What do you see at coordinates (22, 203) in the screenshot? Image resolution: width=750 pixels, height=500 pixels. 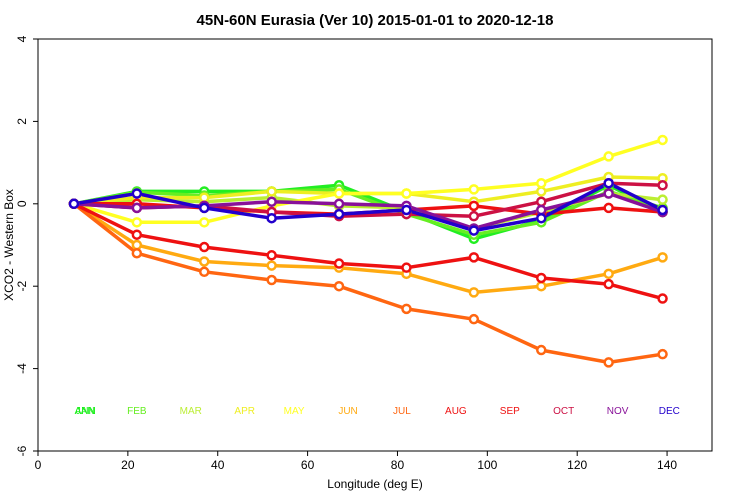 I see `y-tick-label: 0` at bounding box center [22, 203].